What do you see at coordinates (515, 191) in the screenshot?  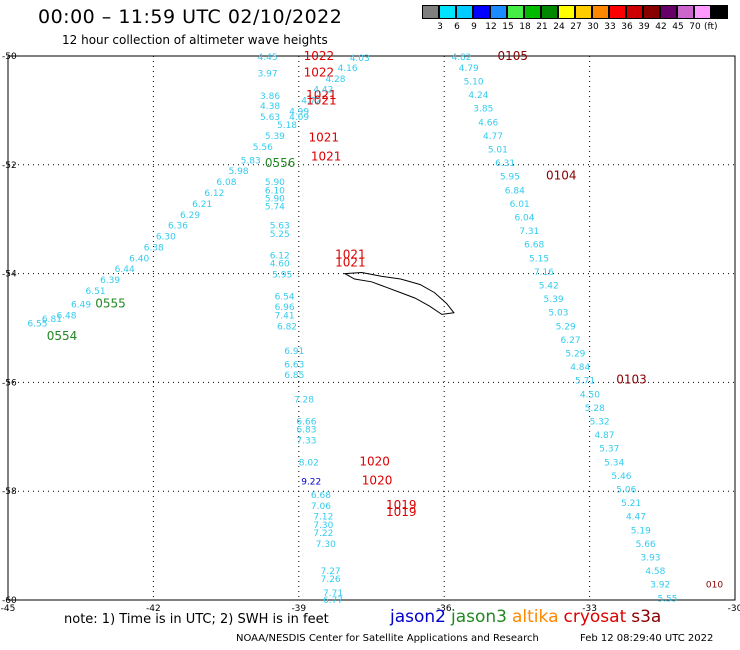 I see `wave-height-label: 6.84` at bounding box center [515, 191].